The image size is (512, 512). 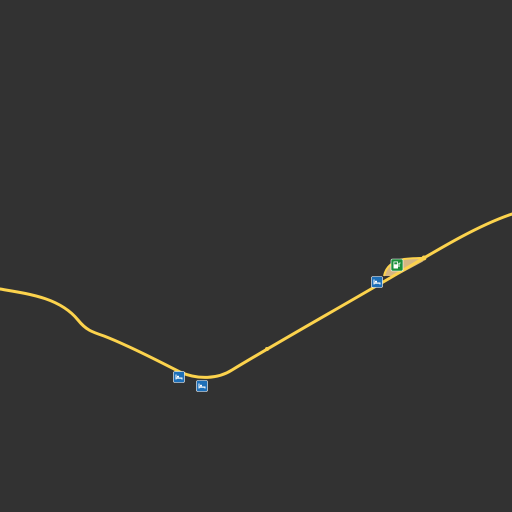 I want to click on service-ramp, so click(x=404, y=267).